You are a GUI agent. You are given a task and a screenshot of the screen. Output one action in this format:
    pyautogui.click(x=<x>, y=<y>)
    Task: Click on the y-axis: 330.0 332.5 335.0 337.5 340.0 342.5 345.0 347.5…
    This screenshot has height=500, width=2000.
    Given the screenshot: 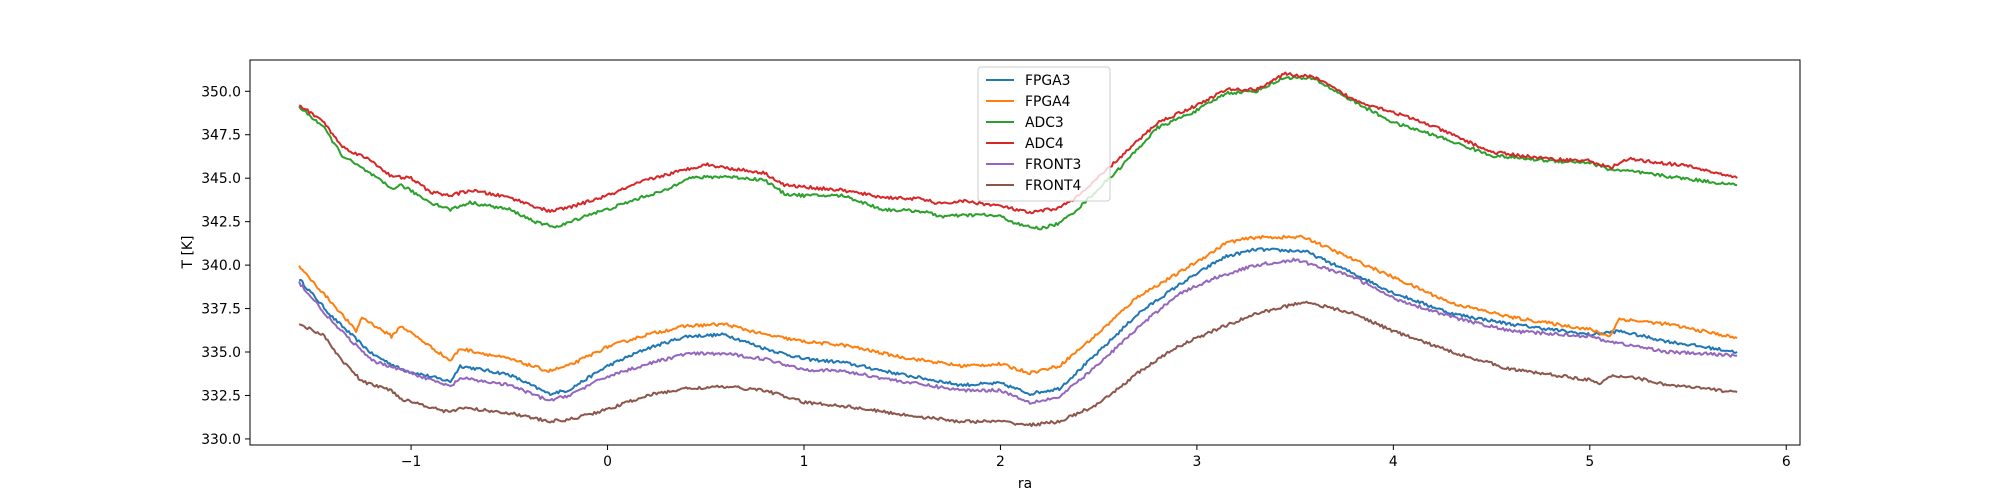 What is the action you would take?
    pyautogui.click(x=225, y=266)
    